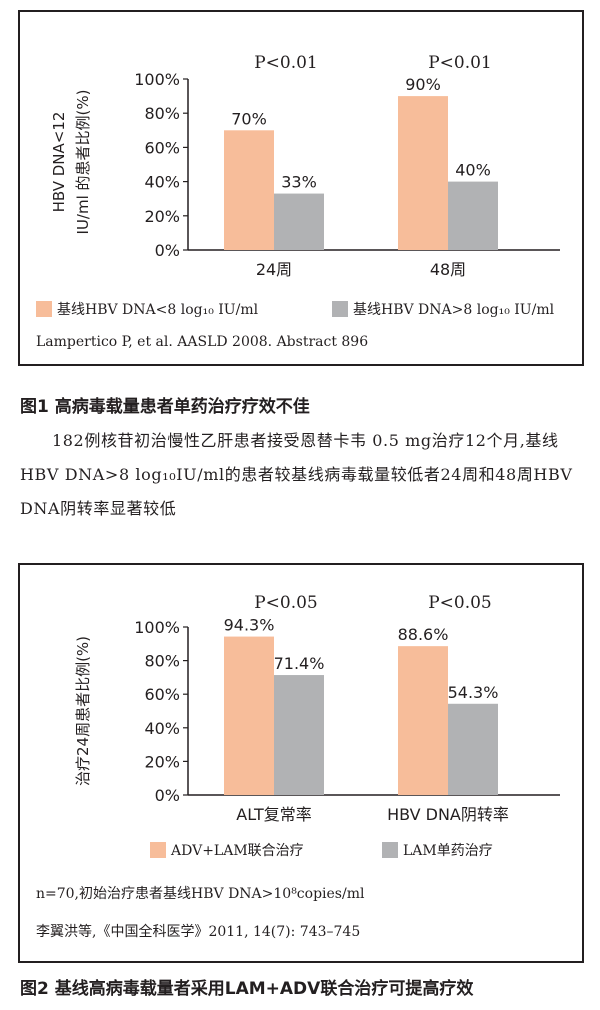  I want to click on x-tick-label: ALT复常率, so click(273, 814).